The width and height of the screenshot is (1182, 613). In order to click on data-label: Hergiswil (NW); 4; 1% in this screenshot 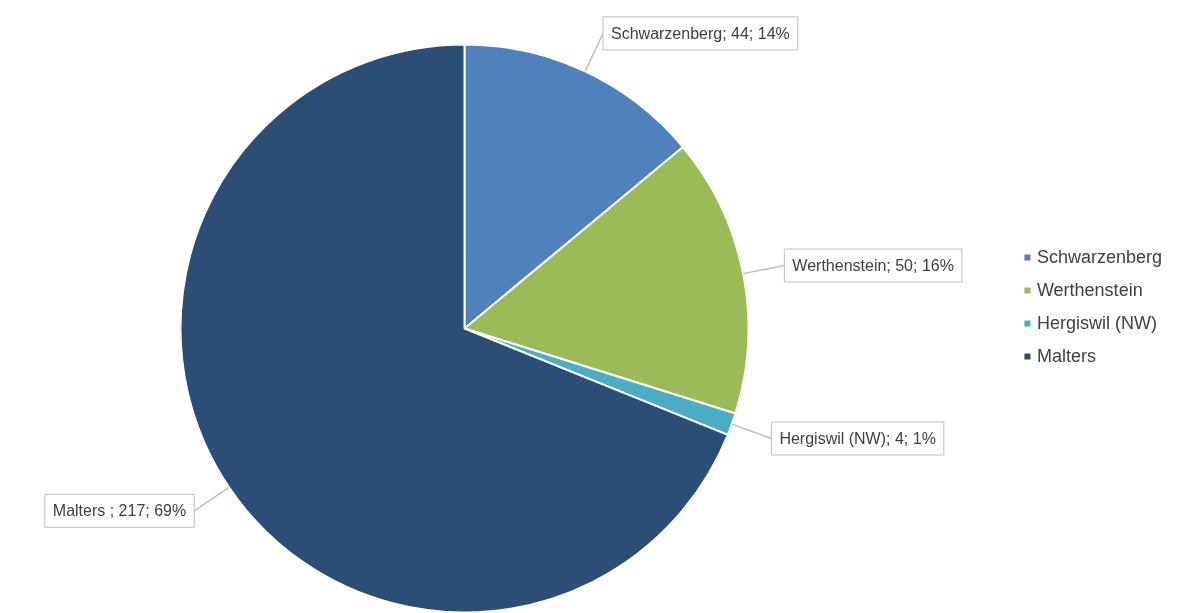, I will do `click(857, 438)`.